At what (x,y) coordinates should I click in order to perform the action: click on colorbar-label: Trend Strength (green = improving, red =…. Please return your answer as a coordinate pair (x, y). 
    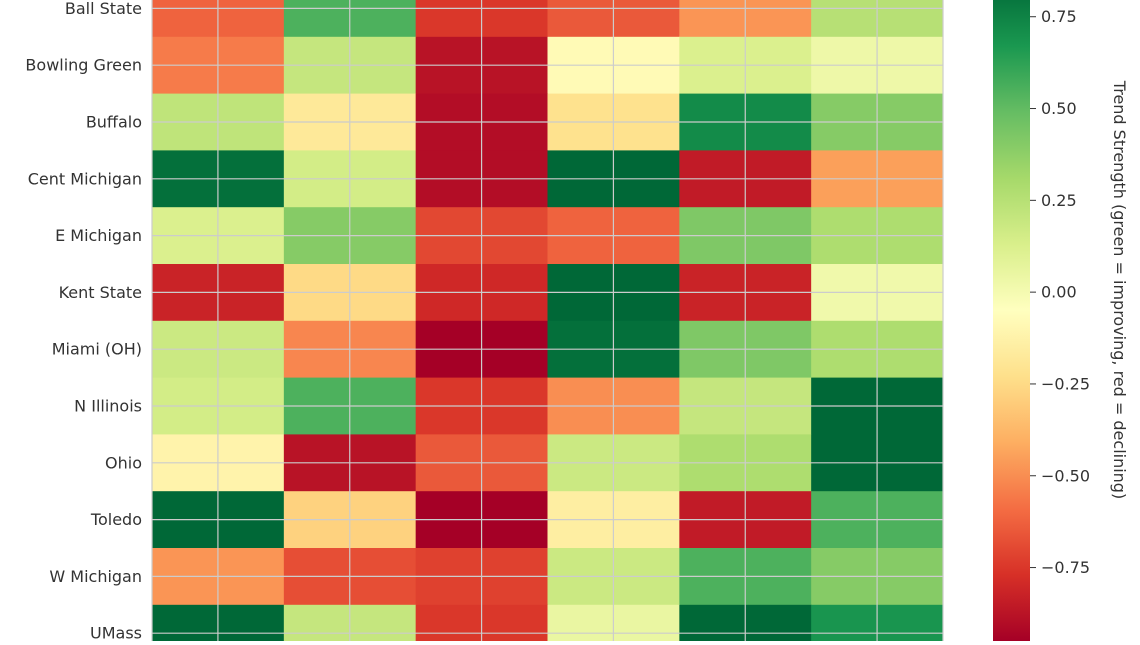
    Looking at the image, I should click on (1119, 289).